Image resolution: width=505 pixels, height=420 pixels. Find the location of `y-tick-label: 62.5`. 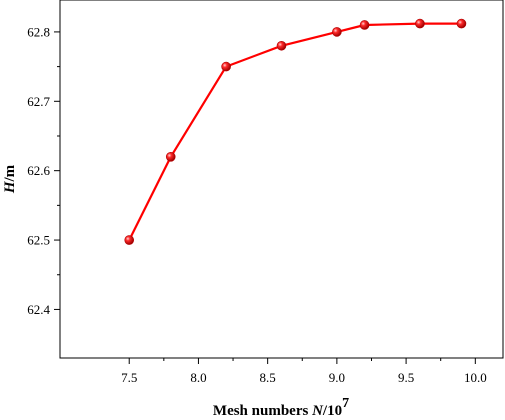

y-tick-label: 62.5 is located at coordinates (38, 240).